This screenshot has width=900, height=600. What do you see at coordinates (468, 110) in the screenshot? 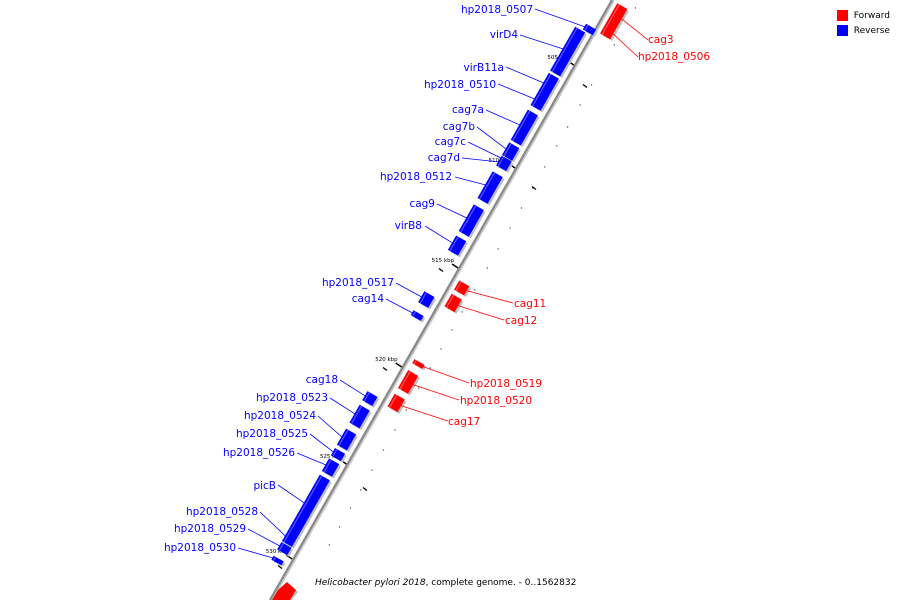
I see `gene-label: cag7a` at bounding box center [468, 110].